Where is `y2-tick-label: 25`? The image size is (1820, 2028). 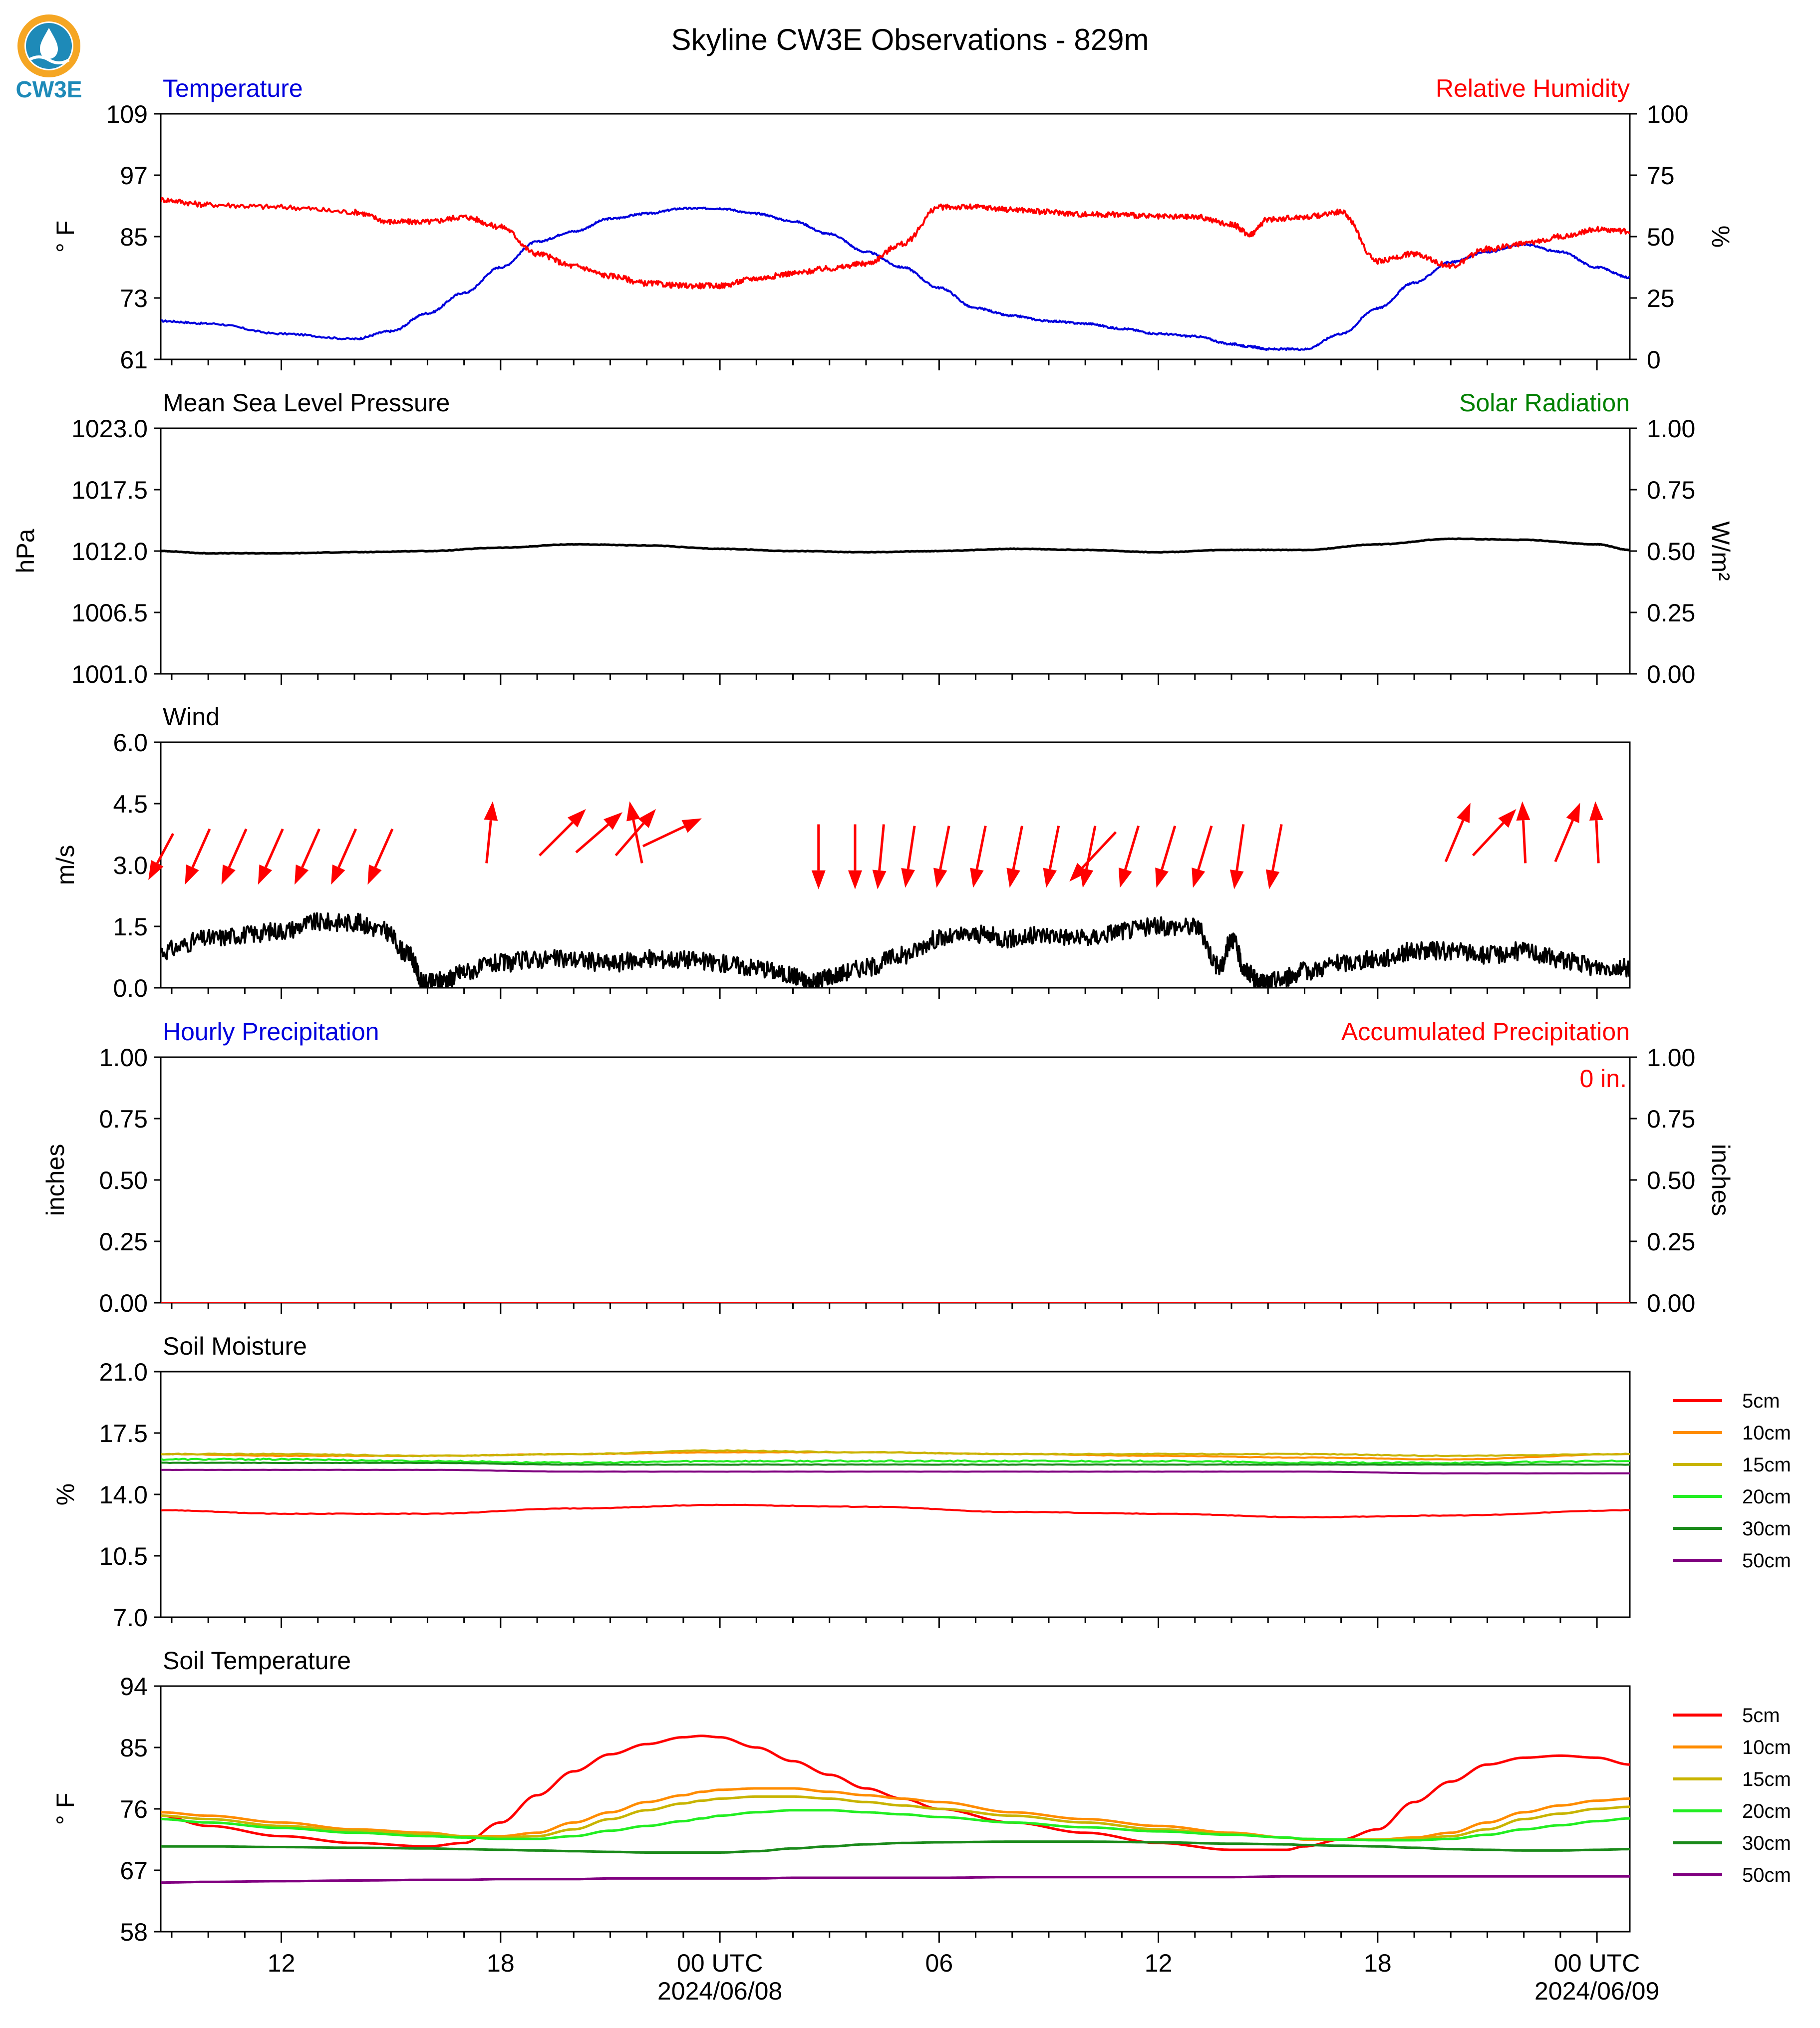
y2-tick-label: 25 is located at coordinates (1661, 298).